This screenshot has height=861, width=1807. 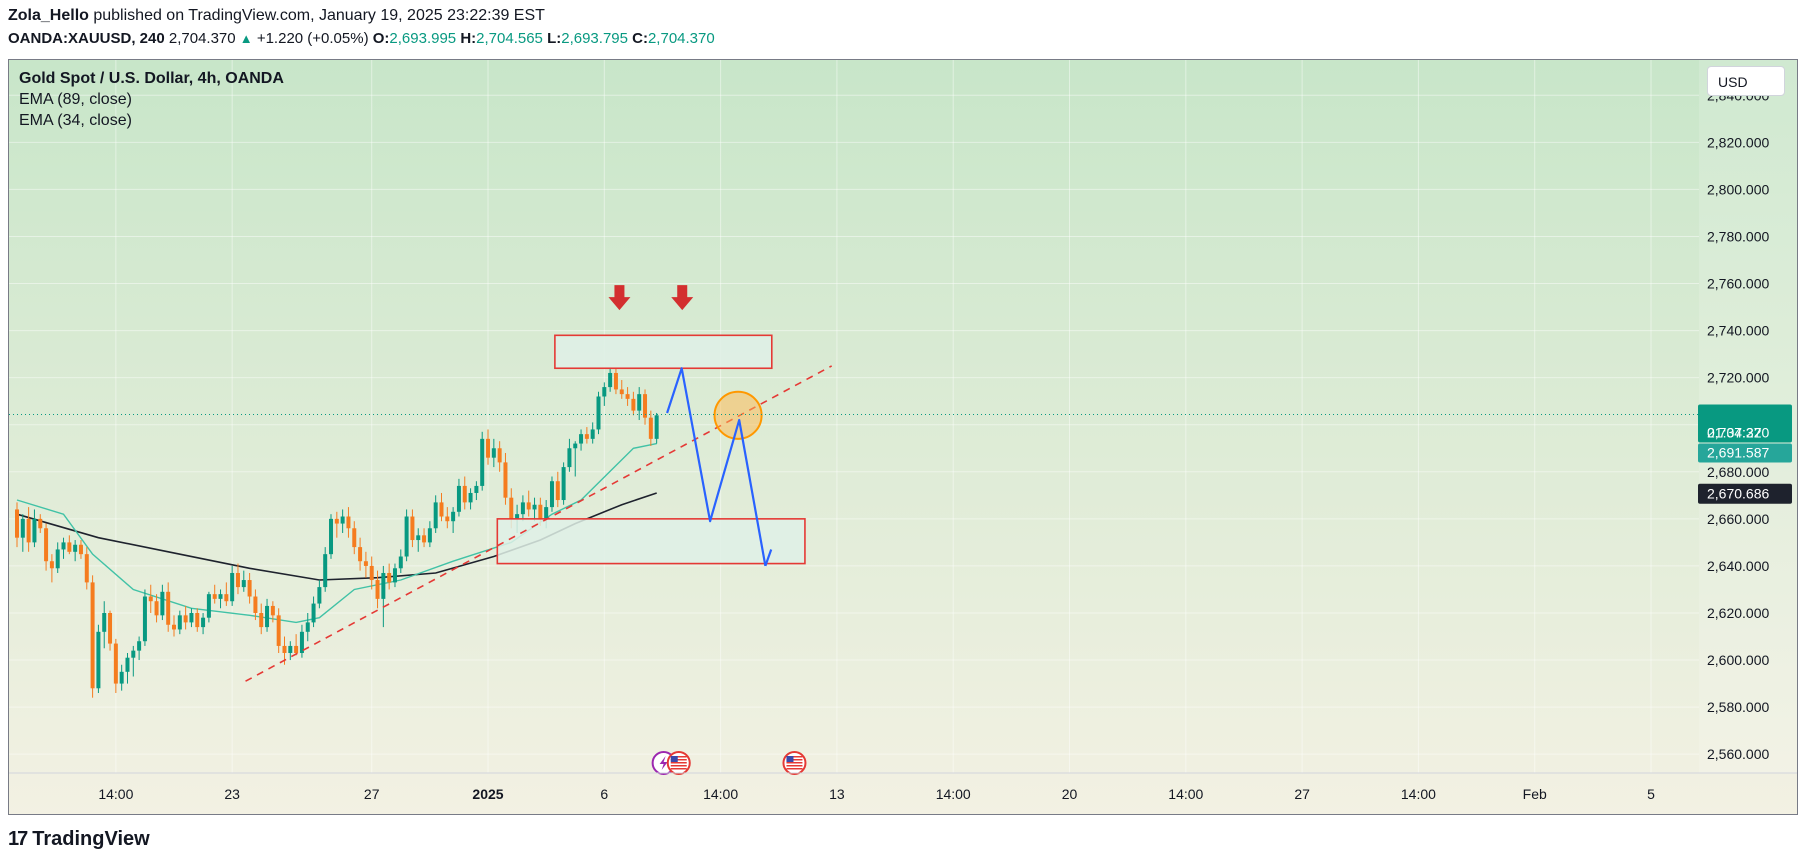 I want to click on footer: 17 TradingView, so click(x=79, y=839).